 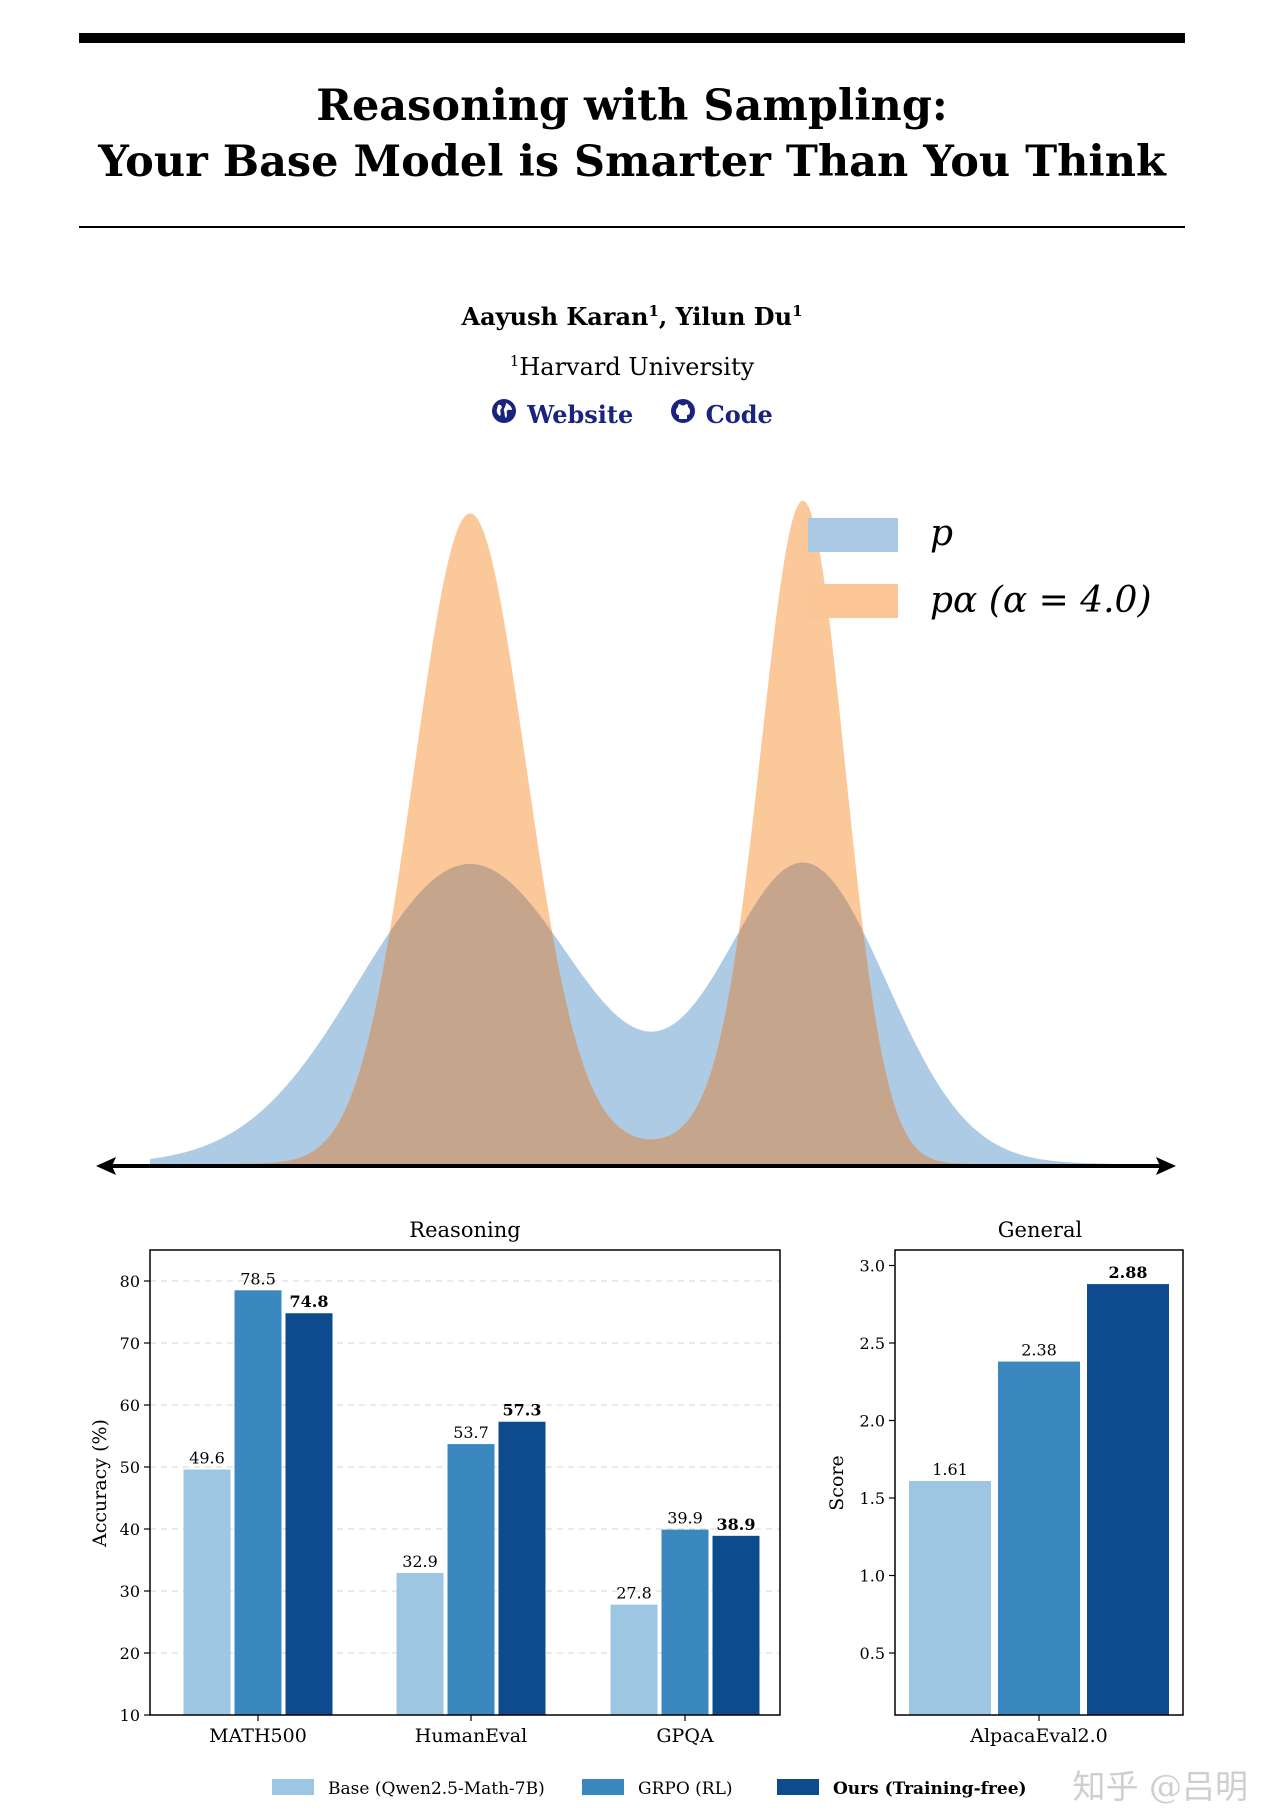 I want to click on x-axis-arrow, so click(x=636, y=1166).